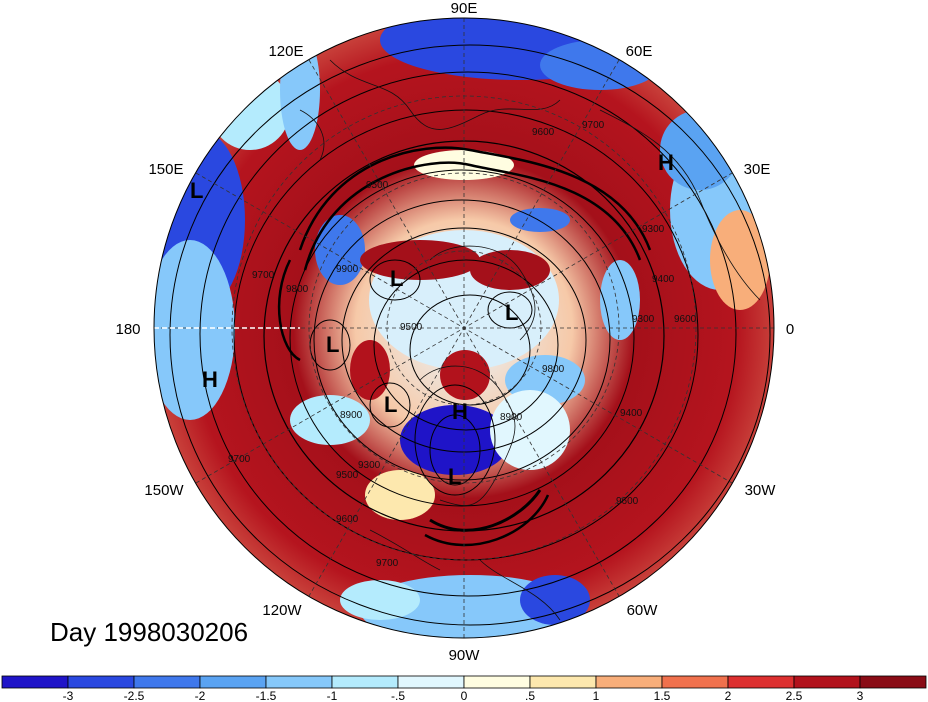  I want to click on contour-label: 9900, so click(347, 269).